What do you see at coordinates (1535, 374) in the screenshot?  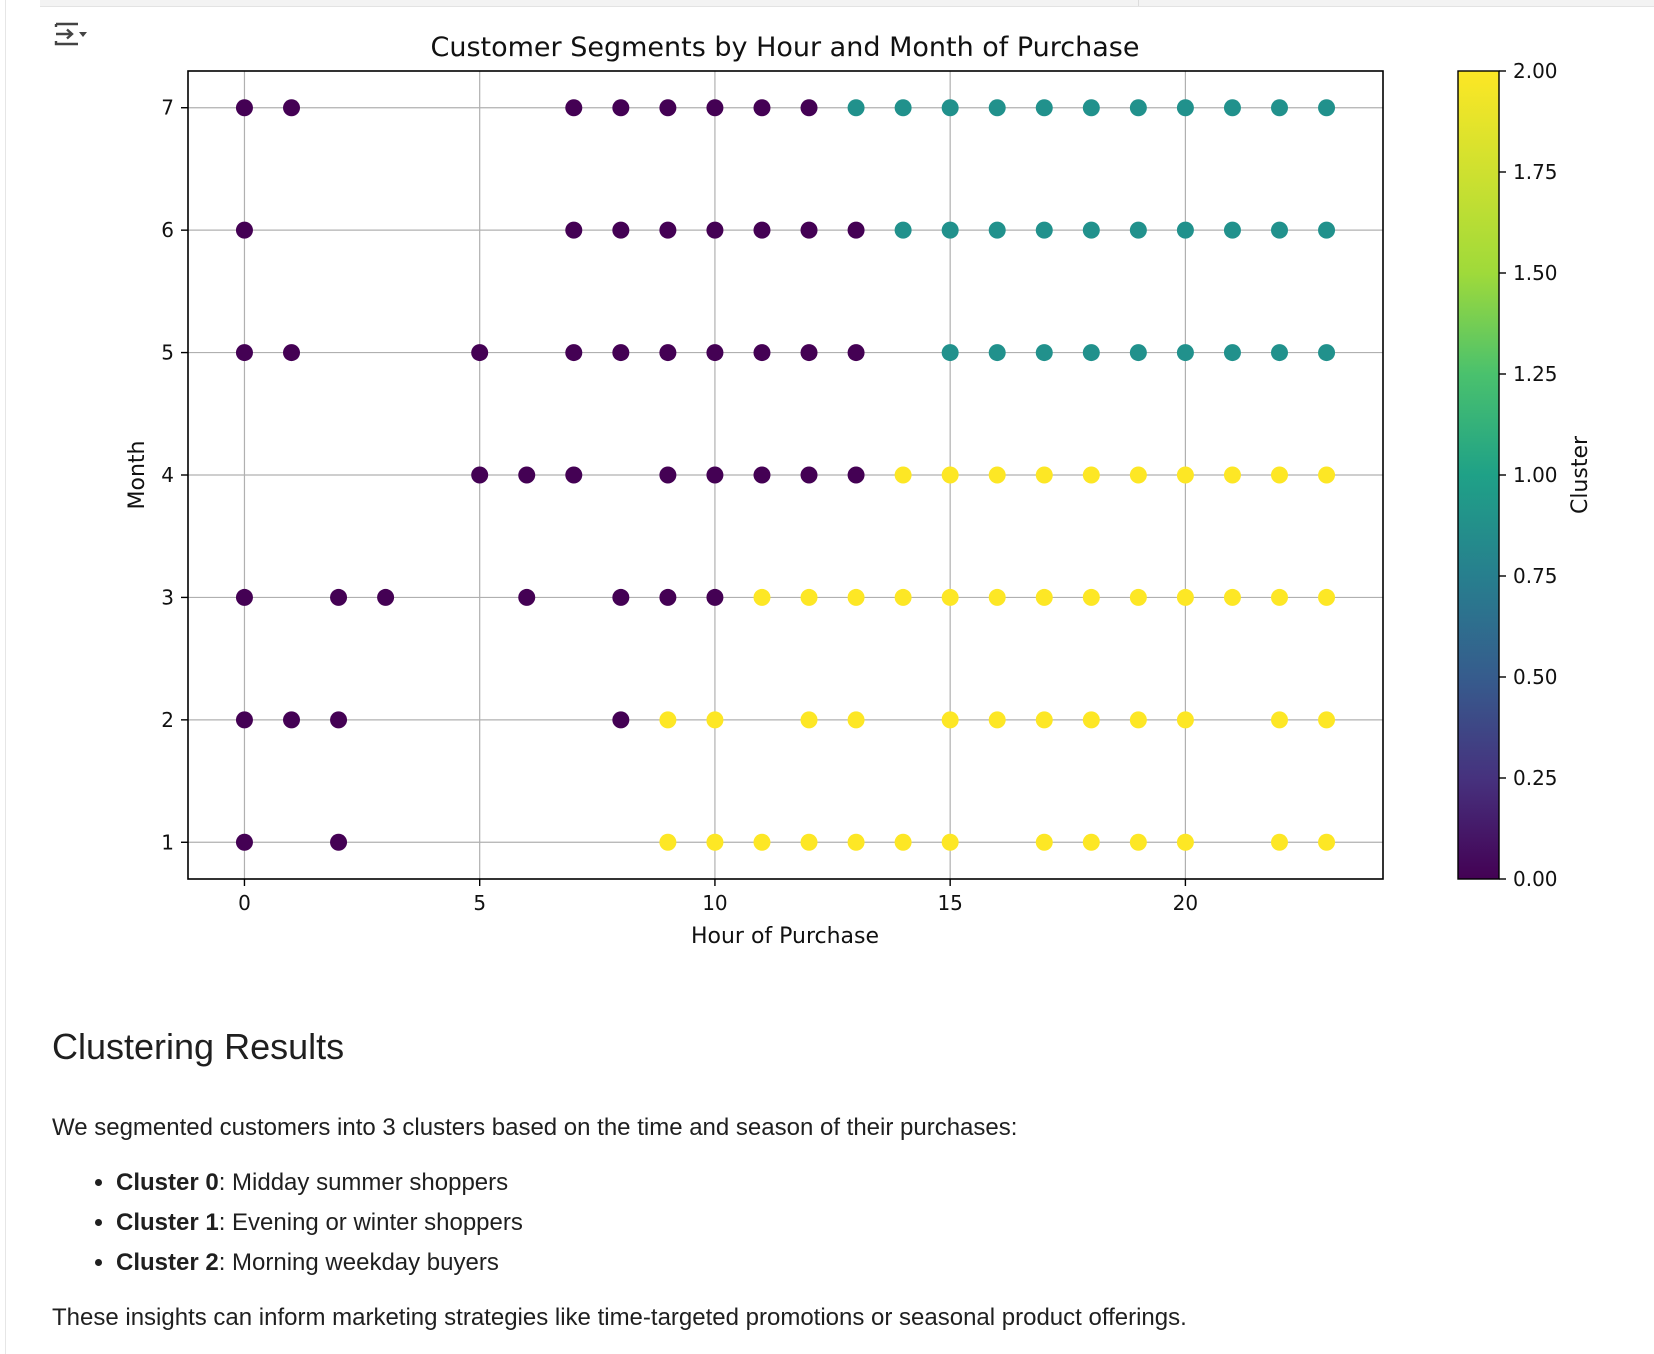 I see `colorbar-tick-label: 1.25` at bounding box center [1535, 374].